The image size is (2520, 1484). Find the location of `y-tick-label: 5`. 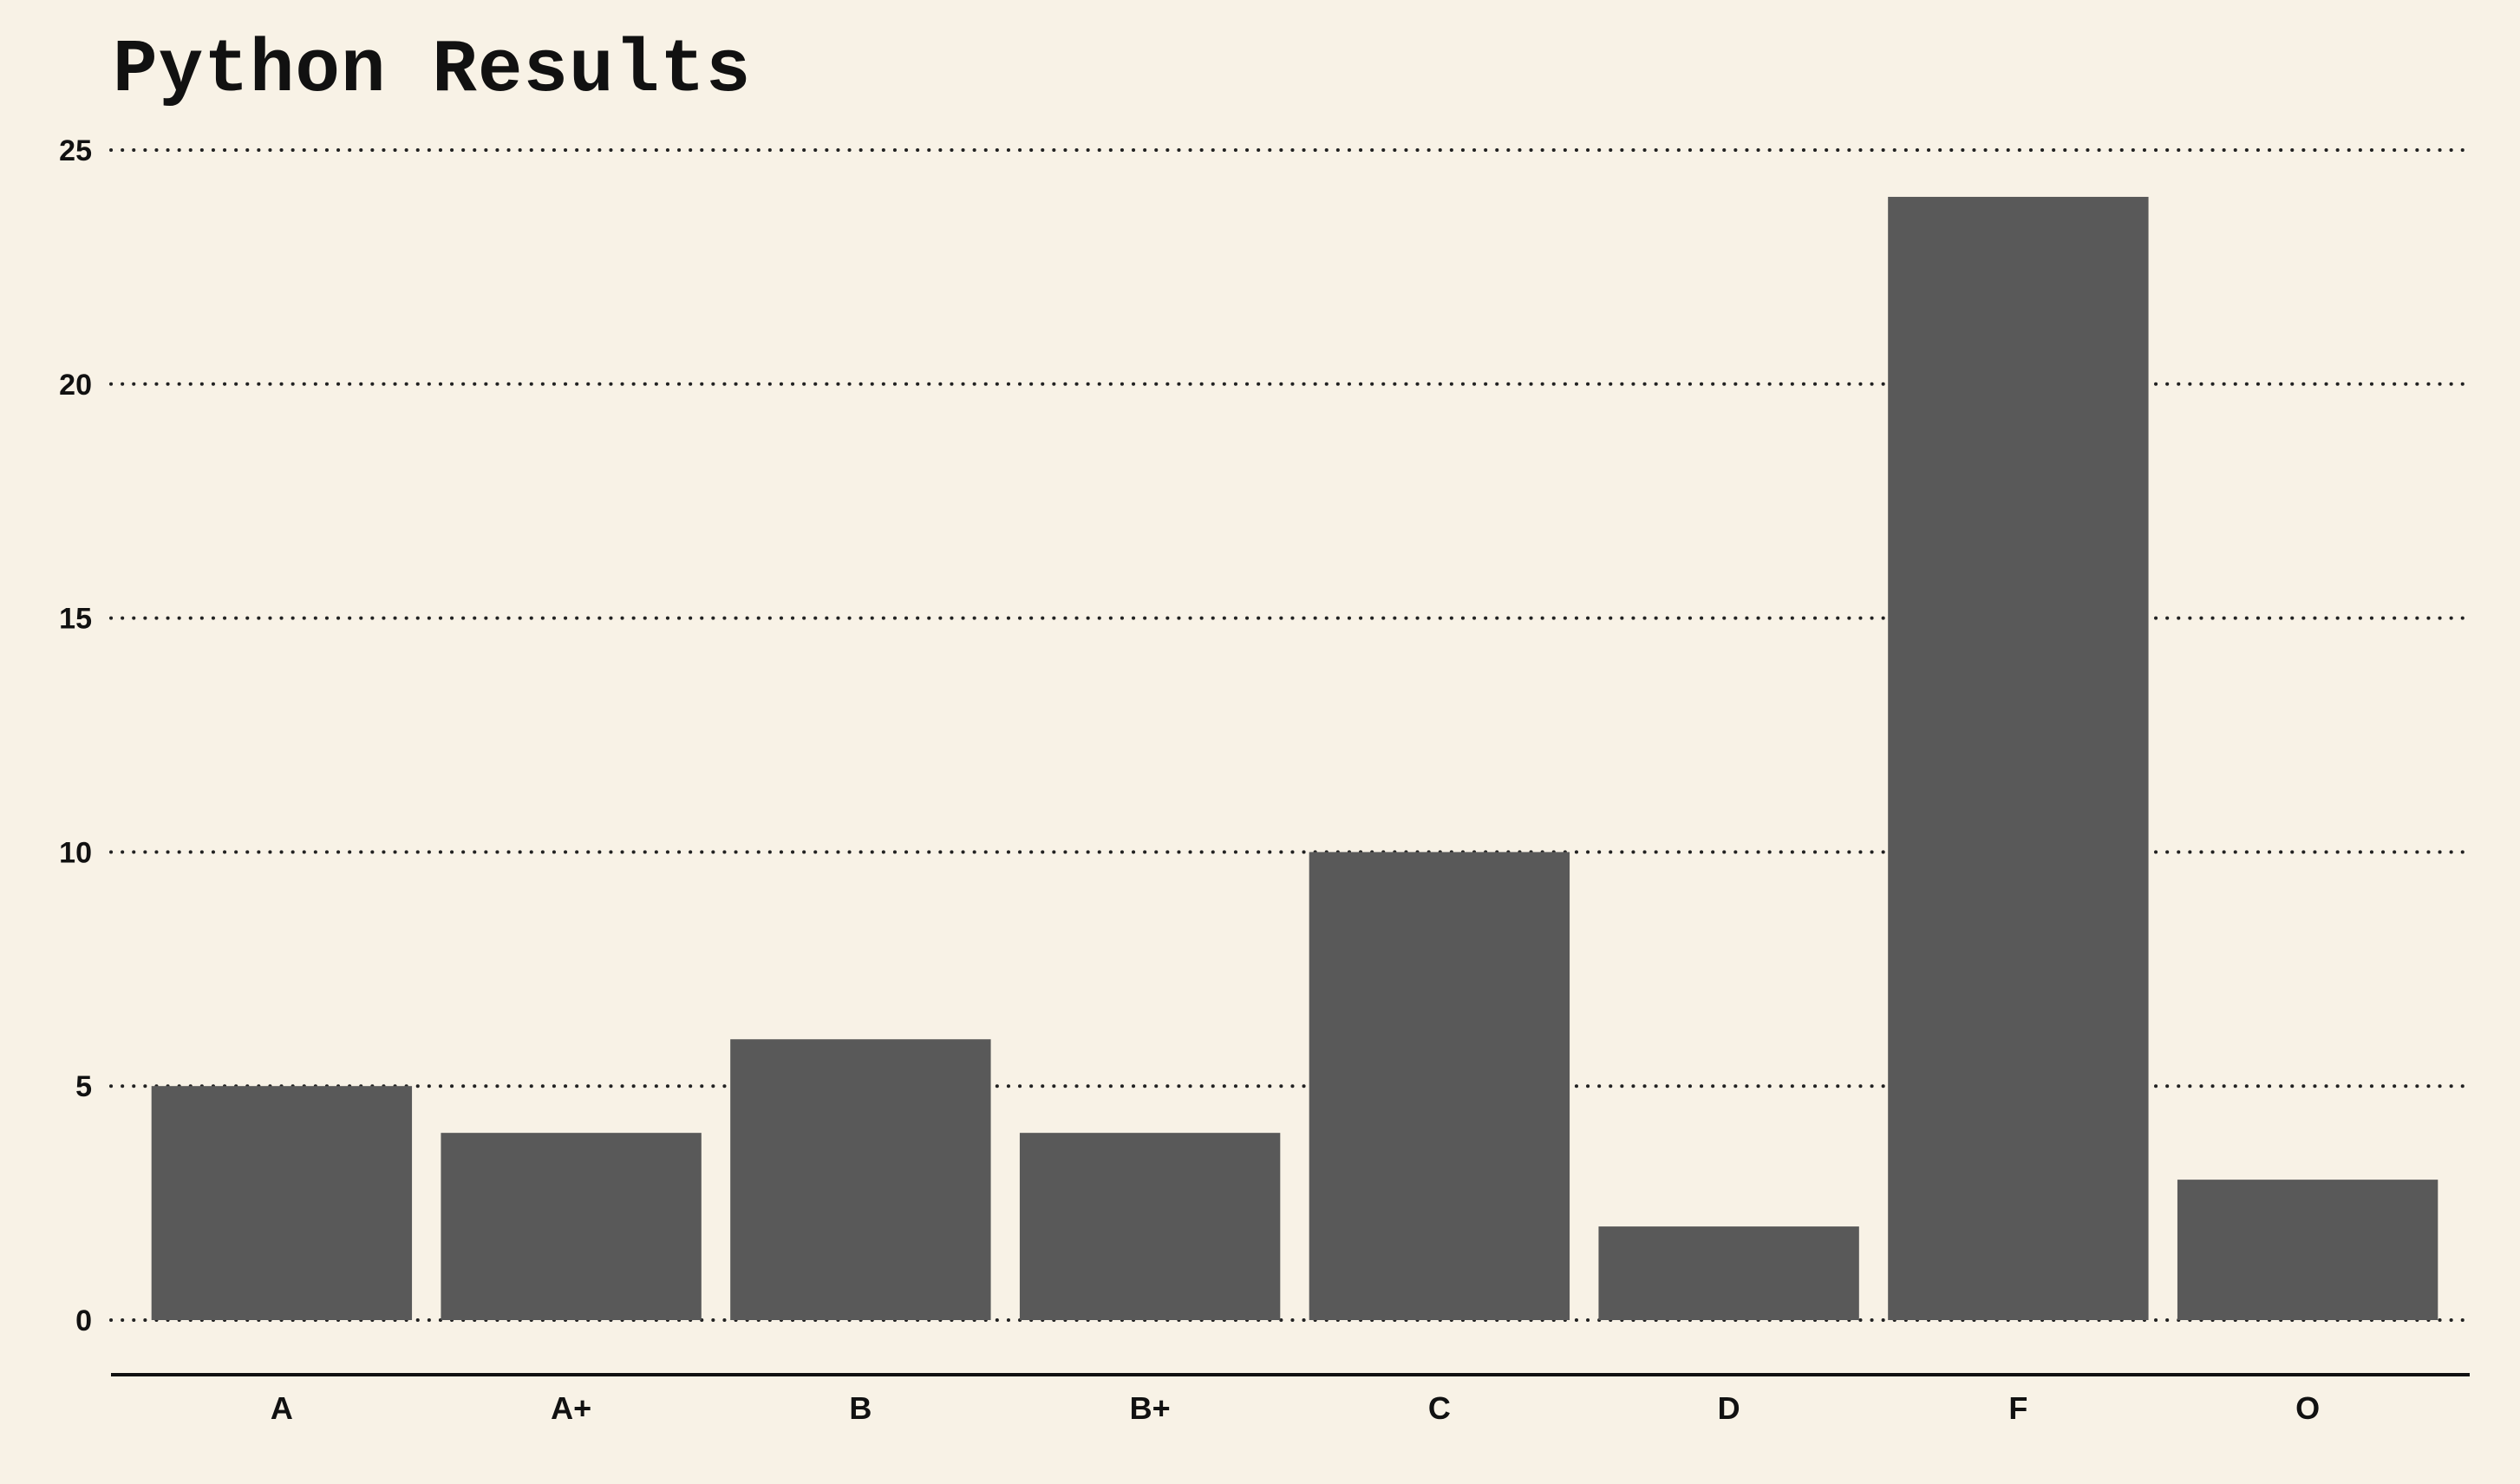

y-tick-label: 5 is located at coordinates (83, 1087).